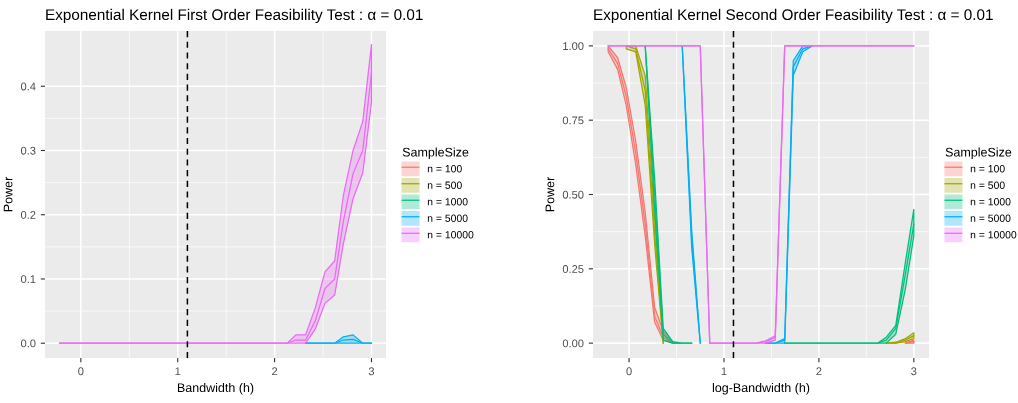  I want to click on y-tick-label: 0.00, so click(573, 343).